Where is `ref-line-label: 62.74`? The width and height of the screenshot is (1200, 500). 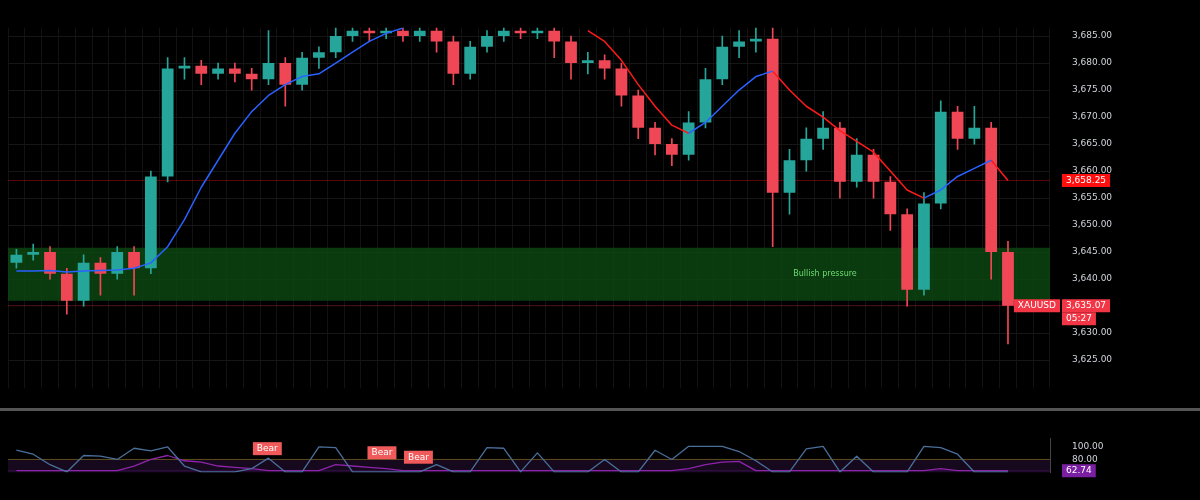
ref-line-label: 62.74 is located at coordinates (1079, 470).